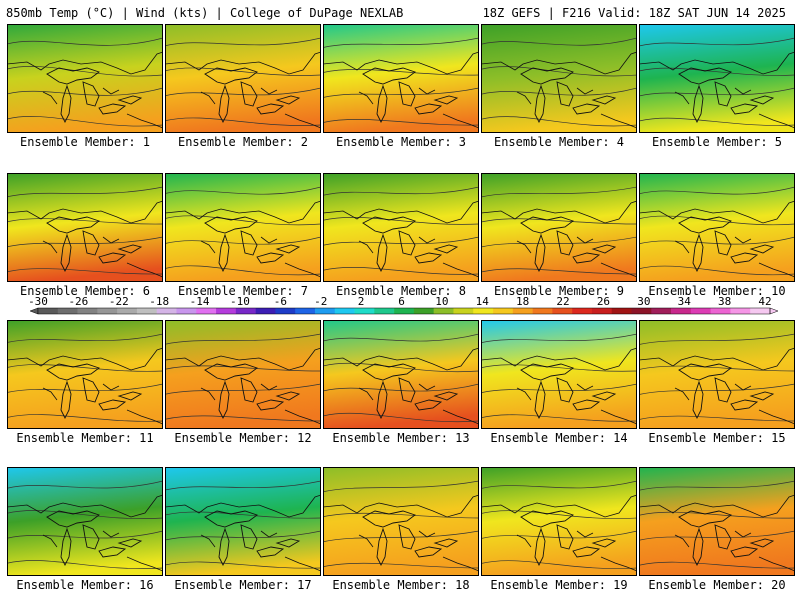 The height and width of the screenshot is (600, 800). Describe the element at coordinates (320, 302) in the screenshot. I see `colorbar-tick-label: -2` at that location.